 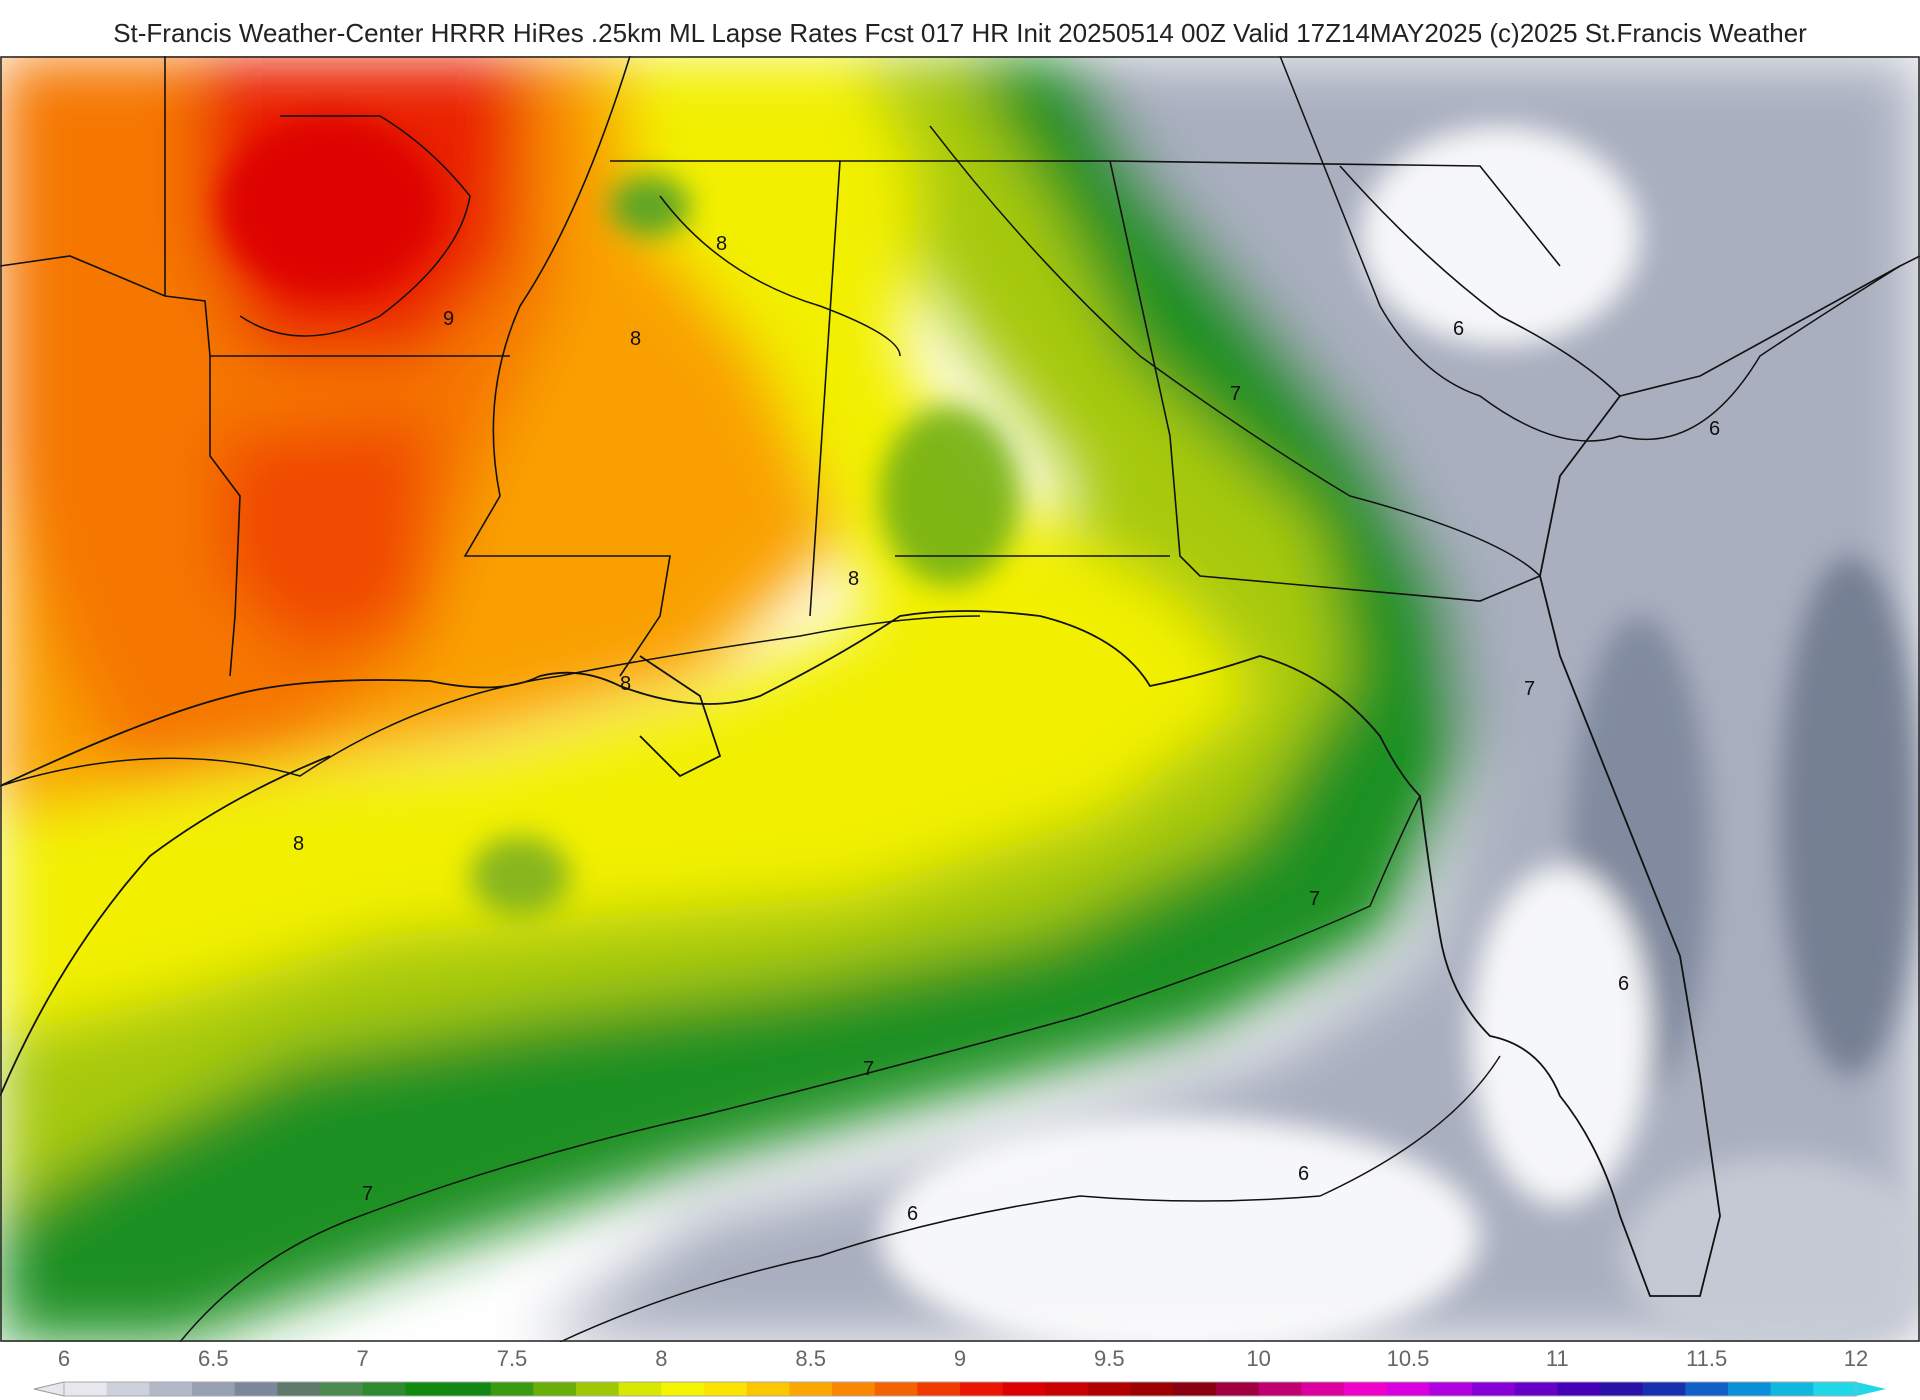 I want to click on legend-tick-label: 6, so click(x=64, y=1358).